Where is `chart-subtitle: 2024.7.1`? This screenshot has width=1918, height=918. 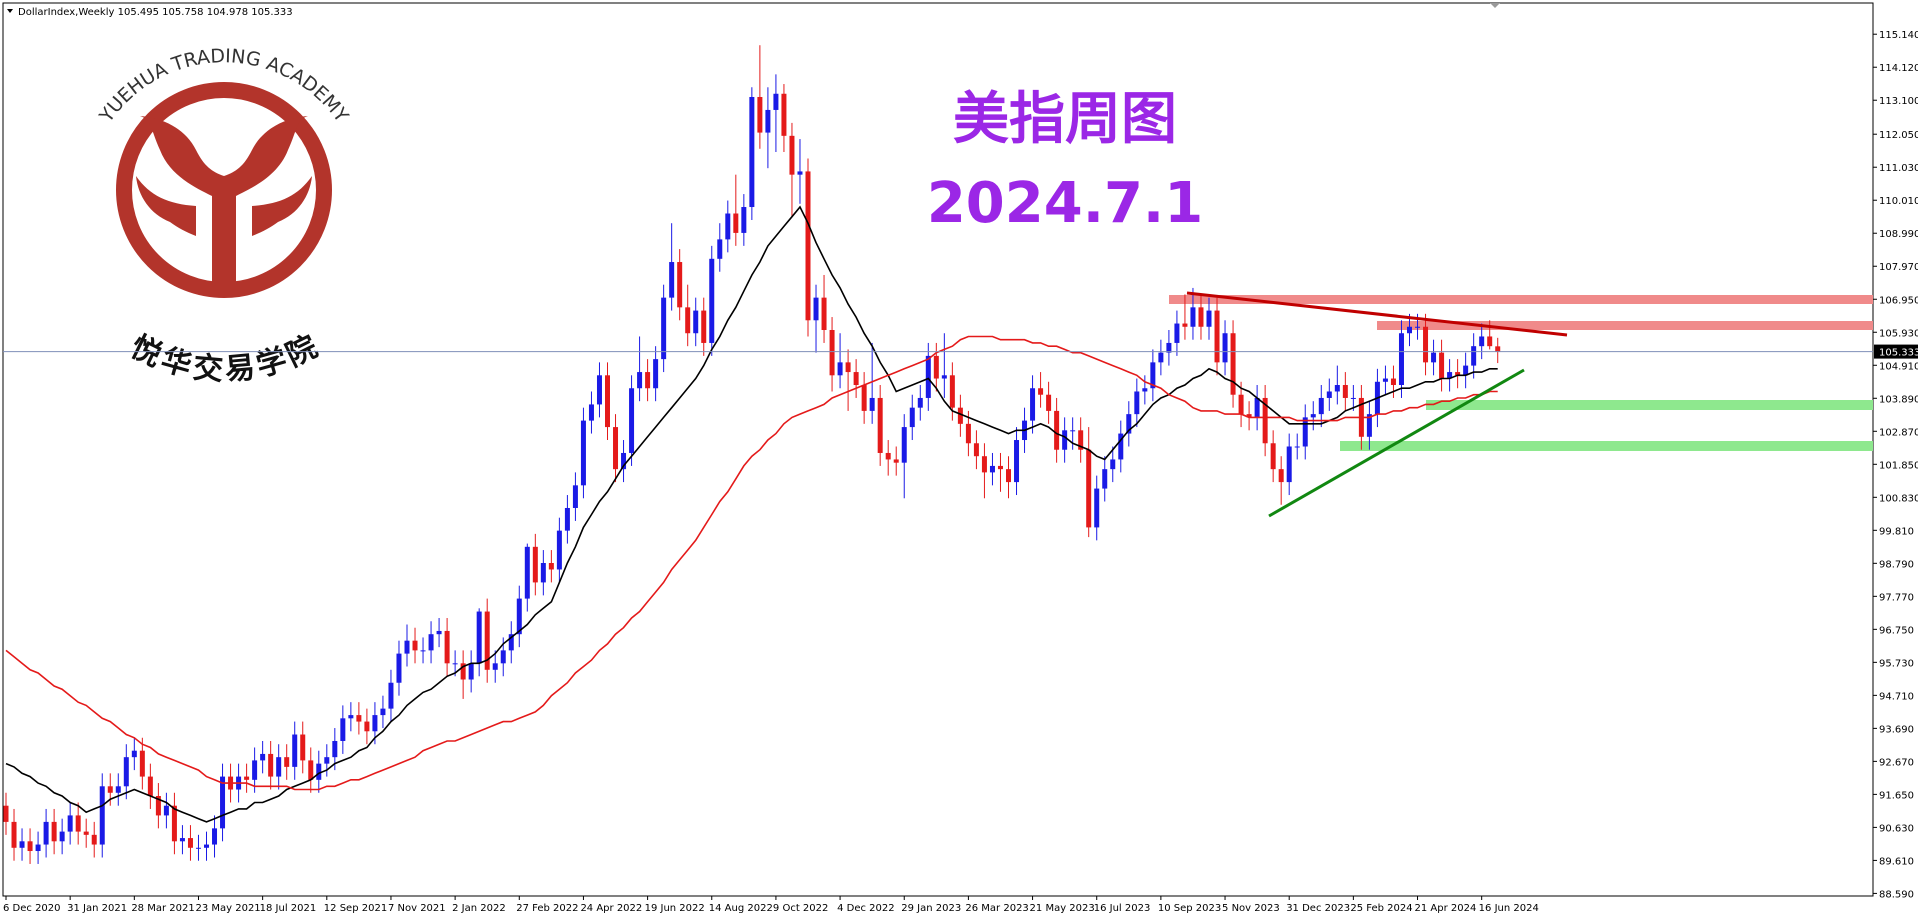 chart-subtitle: 2024.7.1 is located at coordinates (1065, 203).